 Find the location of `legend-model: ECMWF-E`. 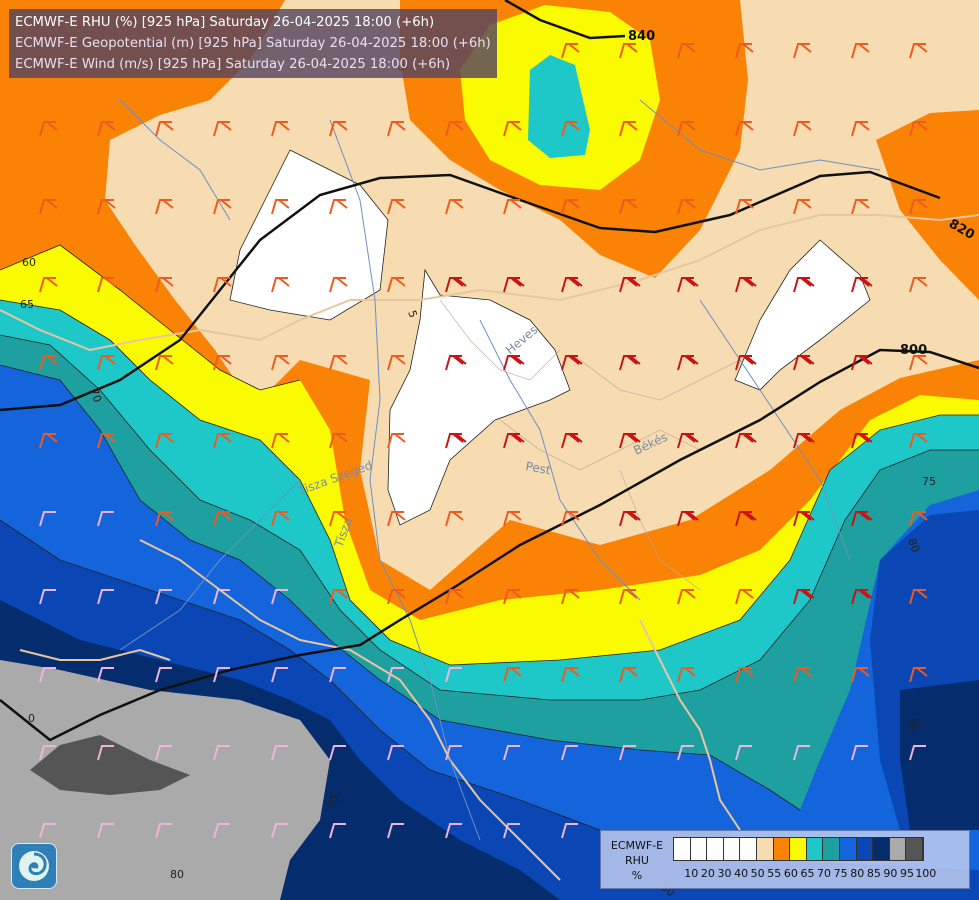

legend-model: ECMWF-E is located at coordinates (637, 845).